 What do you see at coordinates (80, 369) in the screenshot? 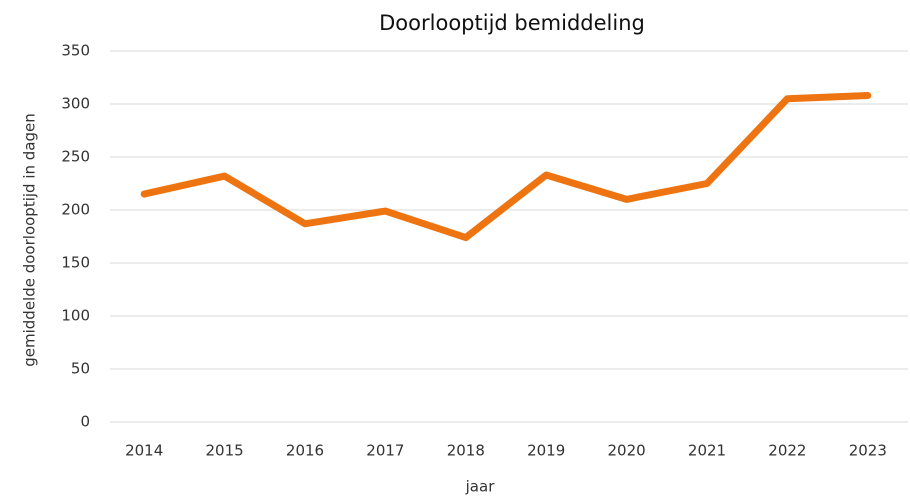
I see `y-tick-label: 50` at bounding box center [80, 369].